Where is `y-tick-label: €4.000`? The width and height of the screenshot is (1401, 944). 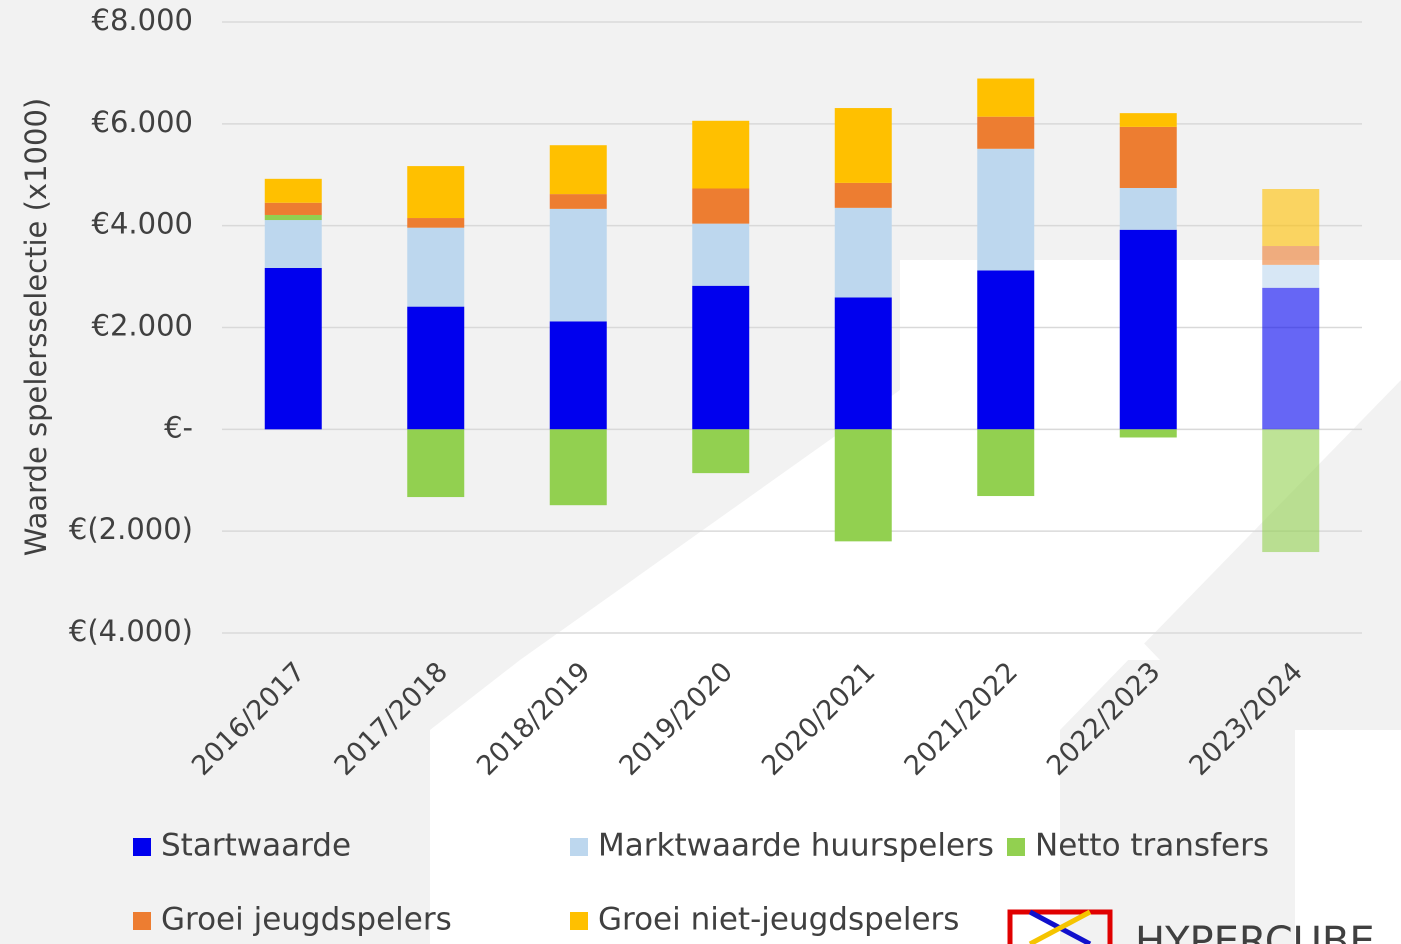
y-tick-label: €4.000 is located at coordinates (142, 224).